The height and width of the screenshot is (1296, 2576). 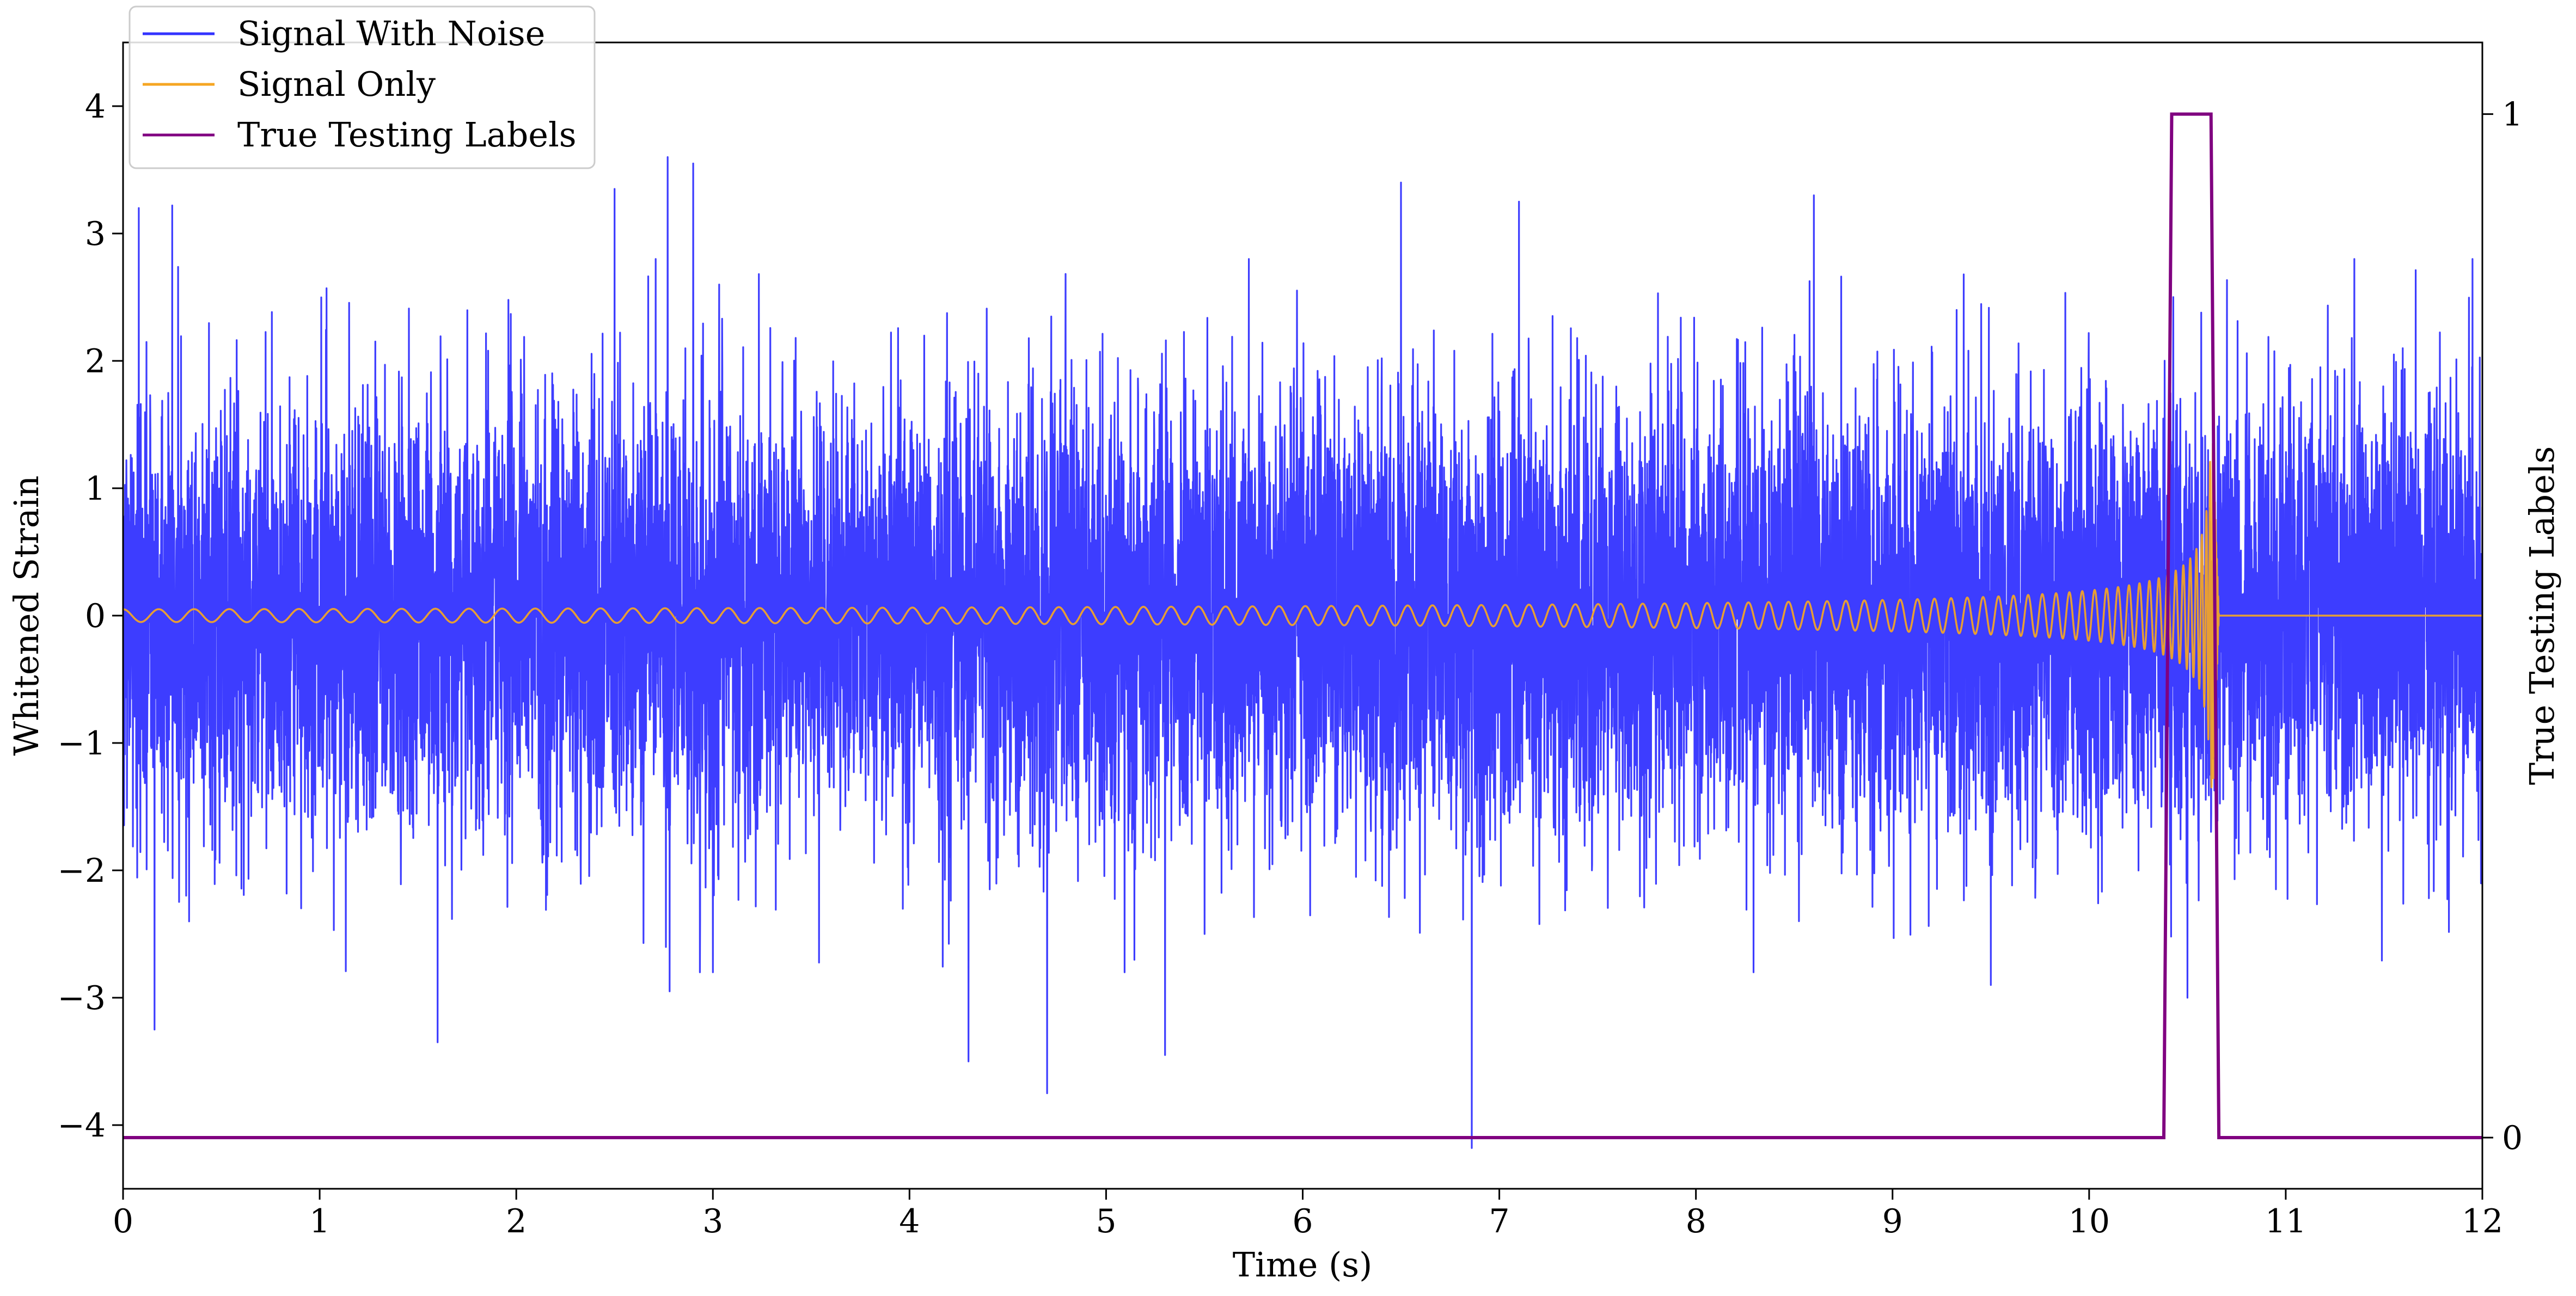 I want to click on x-tick-label: 9, so click(x=1892, y=1221).